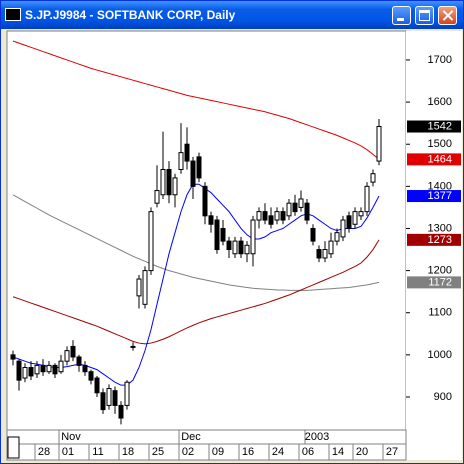 Image resolution: width=464 pixels, height=464 pixels. Describe the element at coordinates (13, 447) in the screenshot. I see `scroll-box` at that location.